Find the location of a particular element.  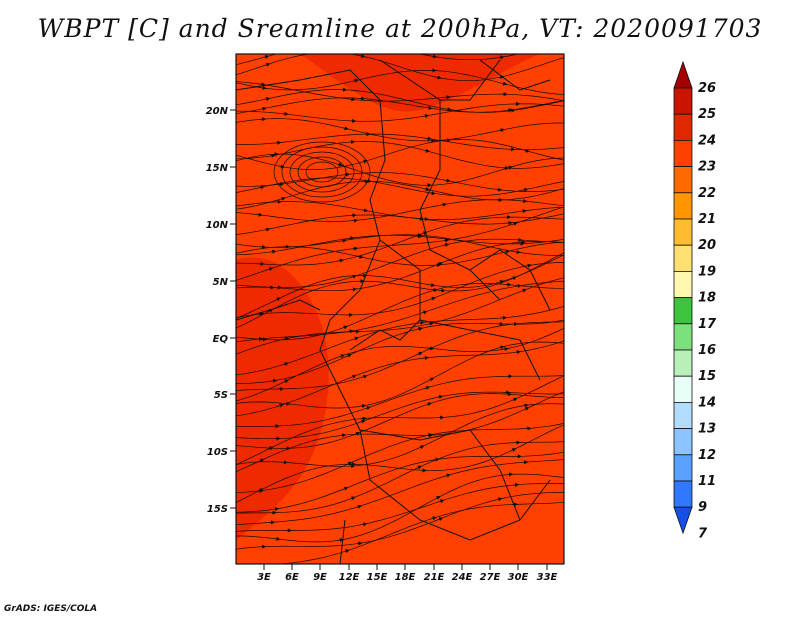

colorbar-label: 24 is located at coordinates (707, 140).